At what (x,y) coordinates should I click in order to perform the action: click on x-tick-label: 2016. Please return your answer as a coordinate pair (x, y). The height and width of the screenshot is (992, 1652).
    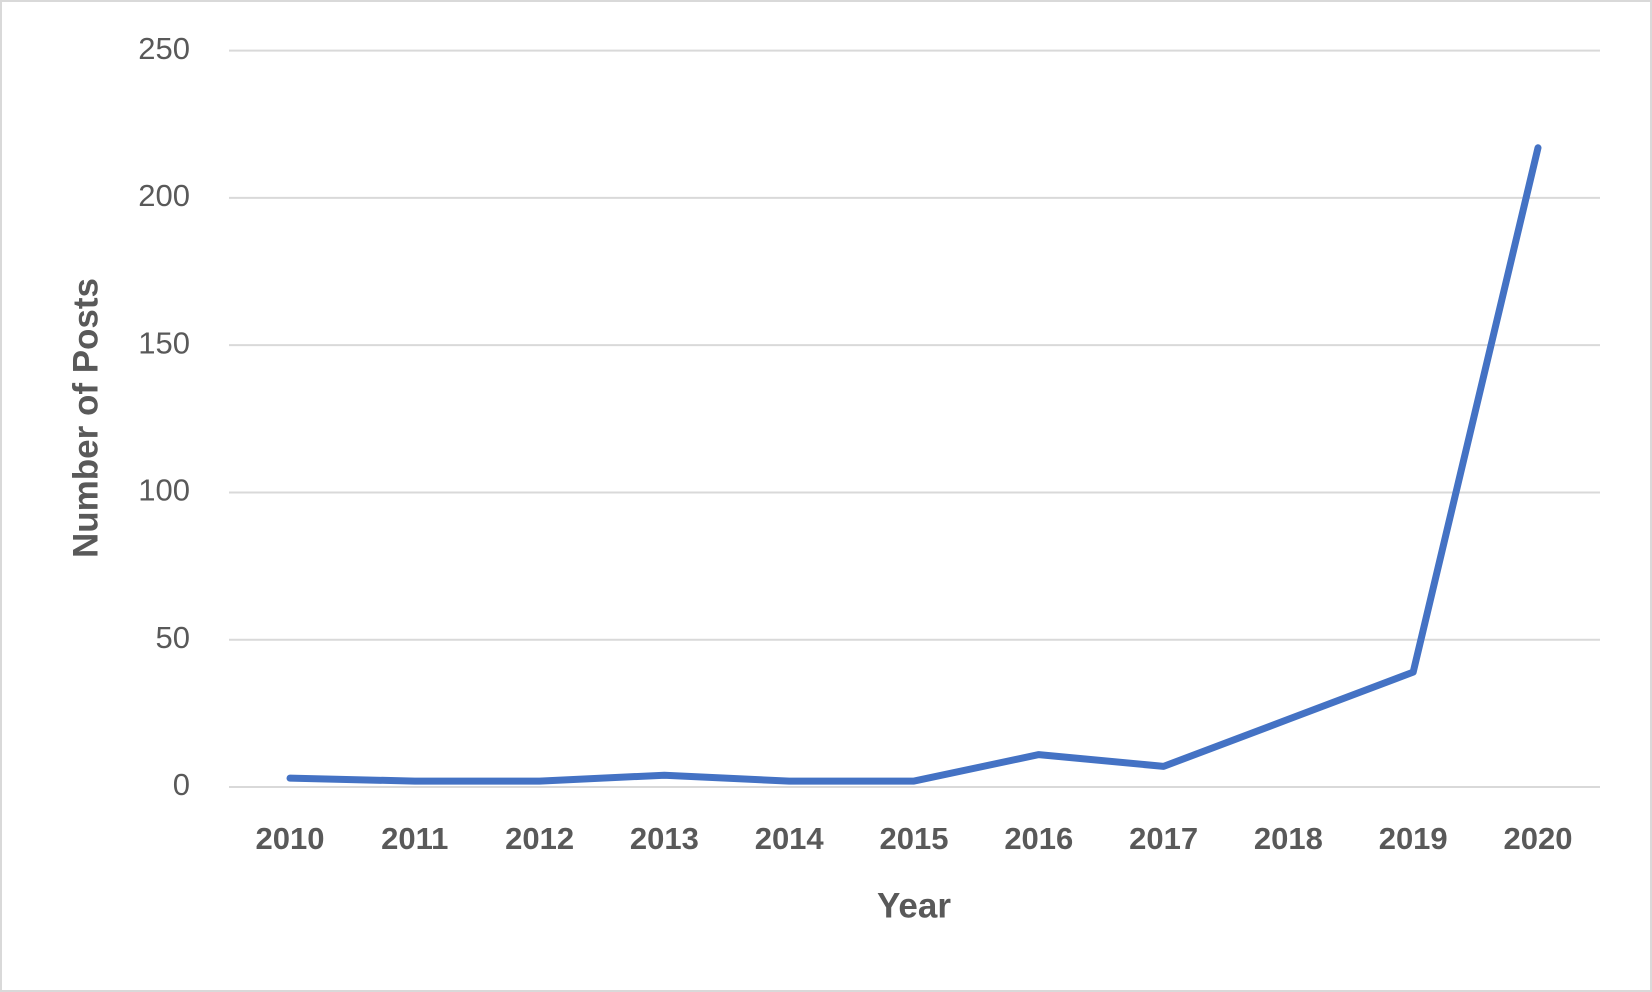
    Looking at the image, I should click on (1038, 838).